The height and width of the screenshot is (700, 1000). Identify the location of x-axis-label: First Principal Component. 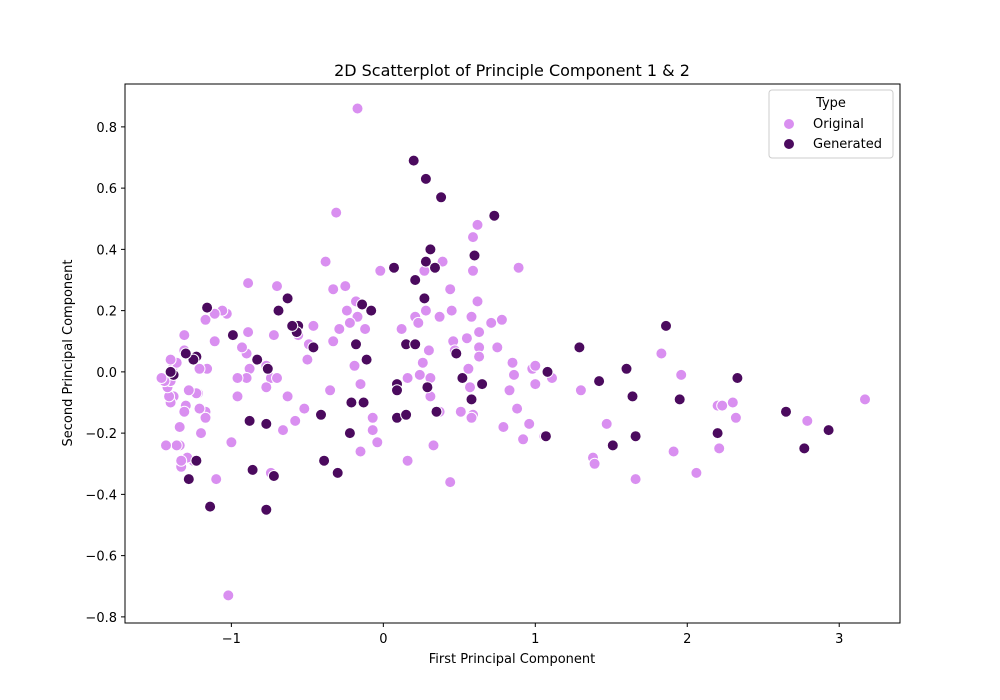
(512, 659).